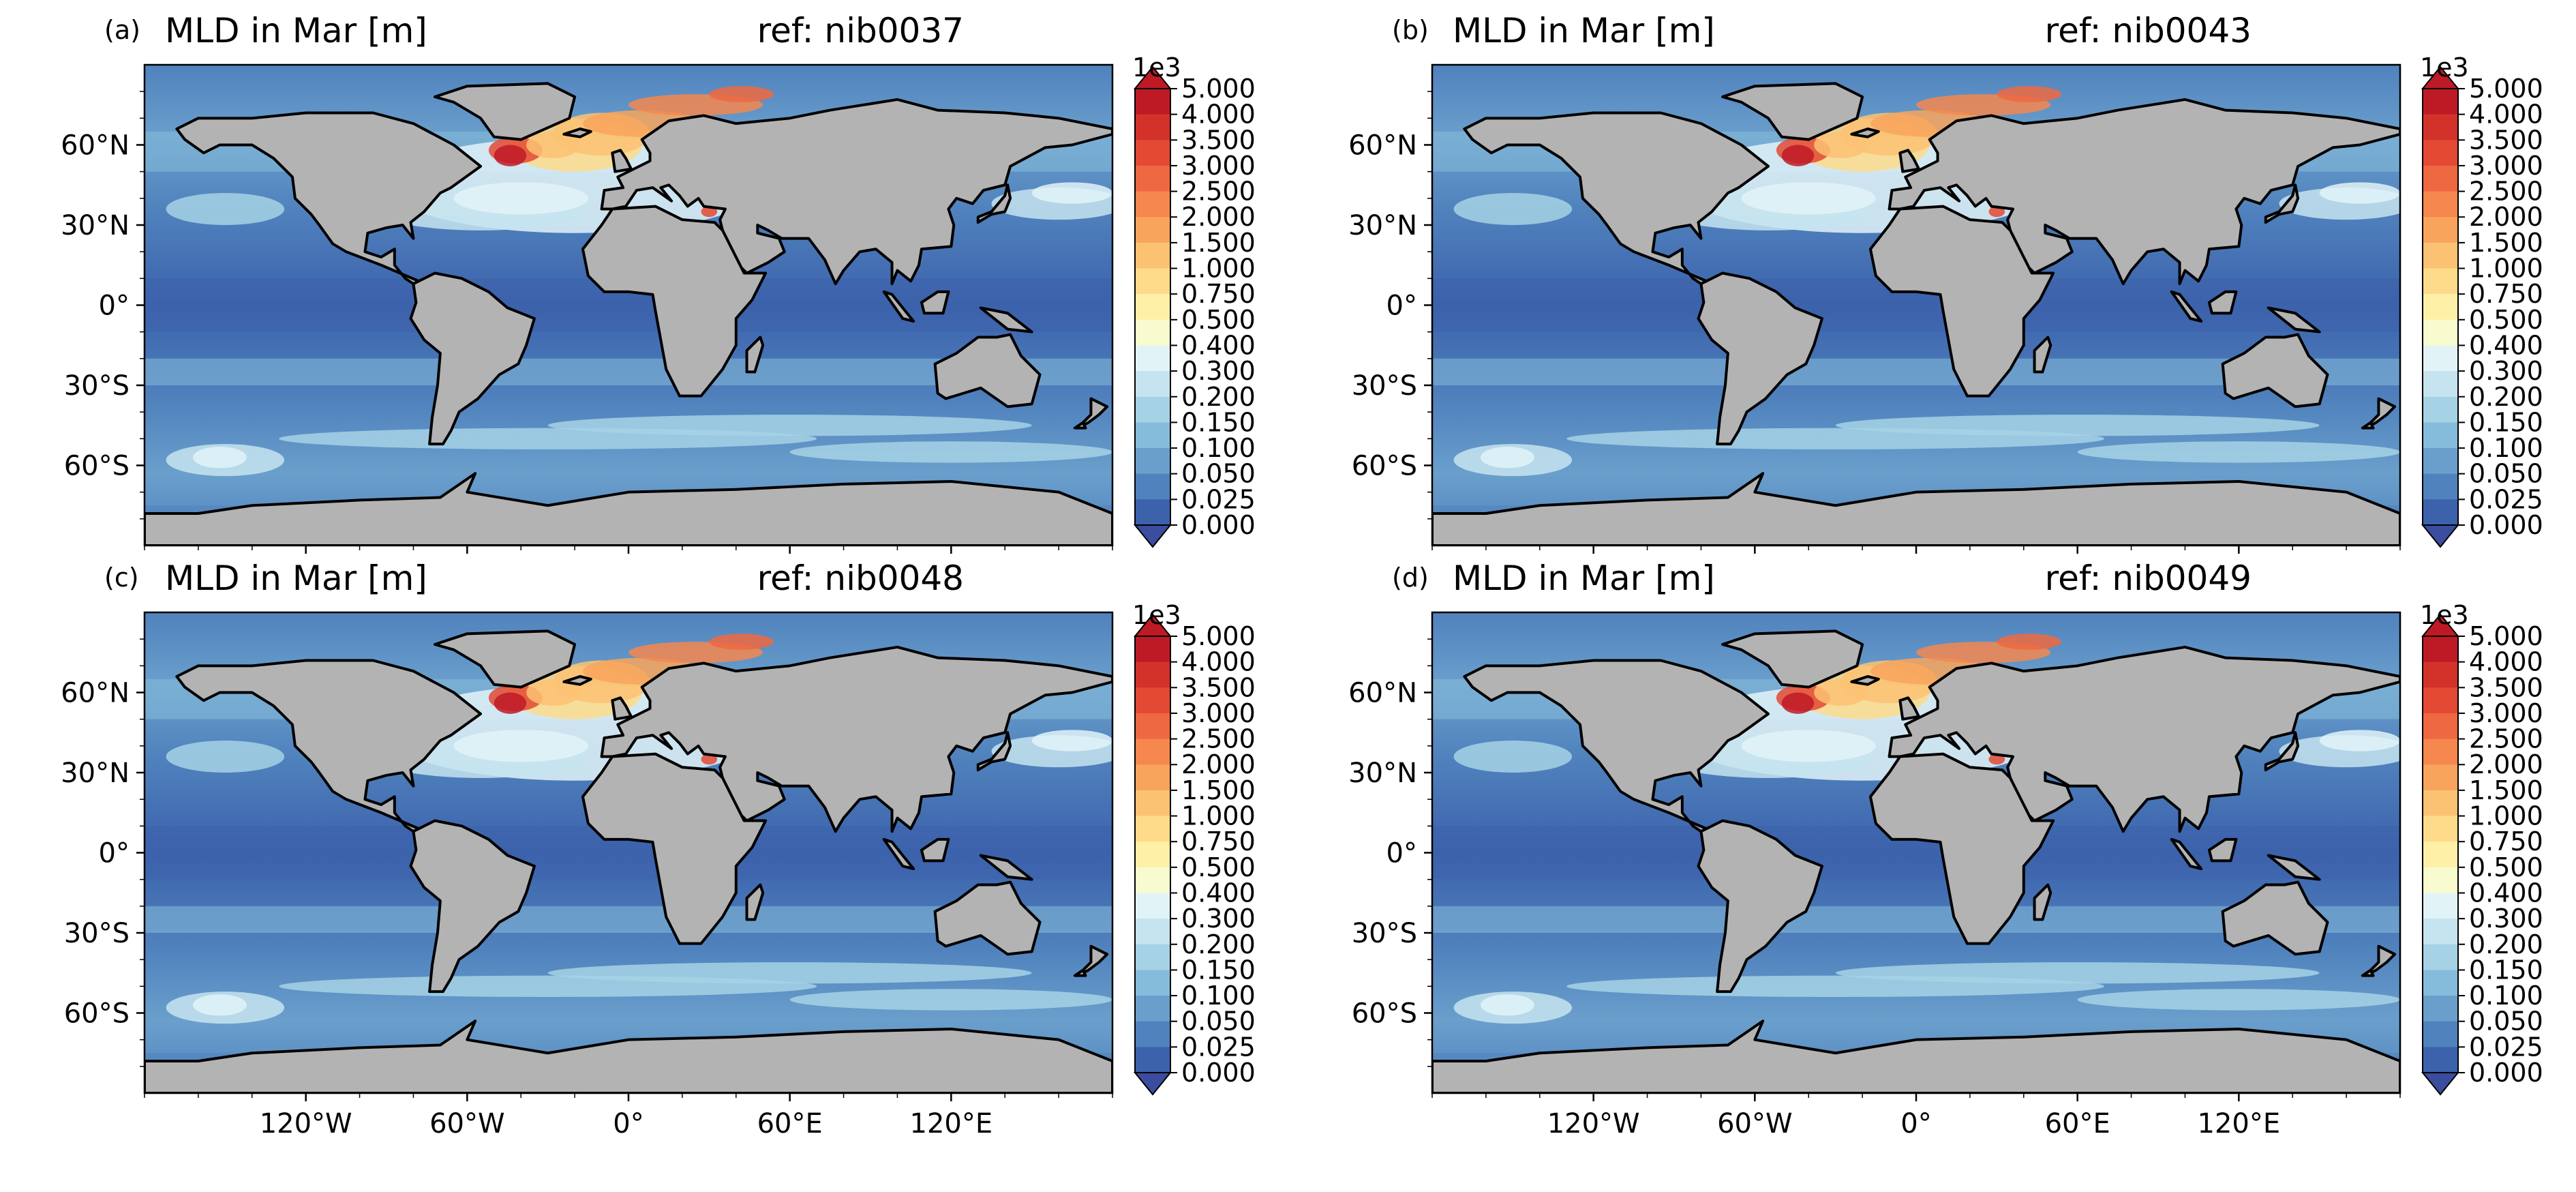 The image size is (2576, 1192). Describe the element at coordinates (2506, 919) in the screenshot. I see `colorbar-tick-label: 0.300` at that location.